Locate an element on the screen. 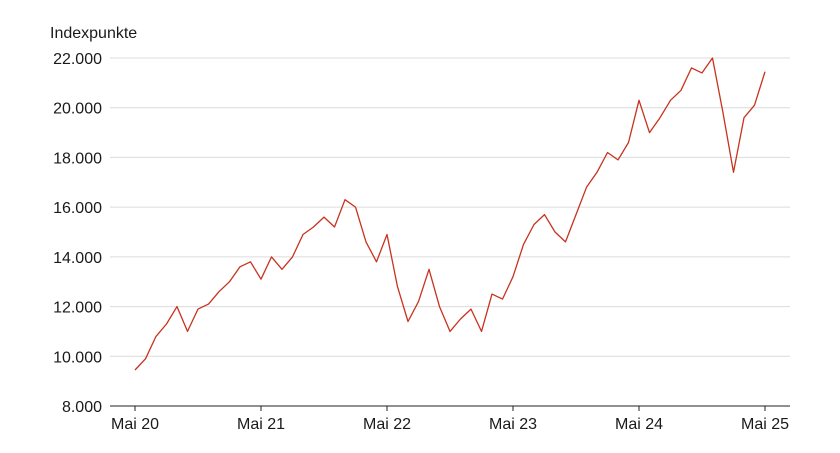  y-tick-label: 18.000 is located at coordinates (77, 158).